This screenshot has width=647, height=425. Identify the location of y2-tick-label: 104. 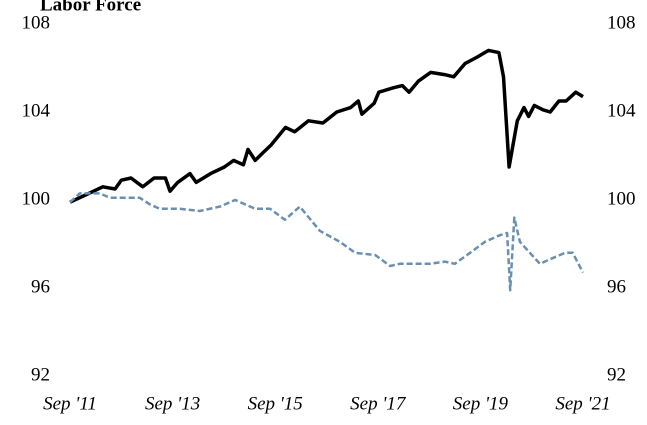
(621, 110).